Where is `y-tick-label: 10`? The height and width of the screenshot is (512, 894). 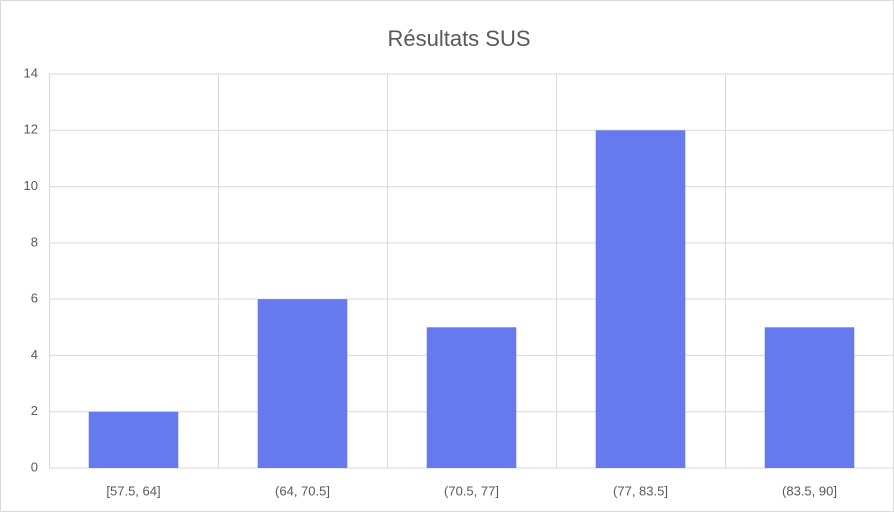
y-tick-label: 10 is located at coordinates (31, 185).